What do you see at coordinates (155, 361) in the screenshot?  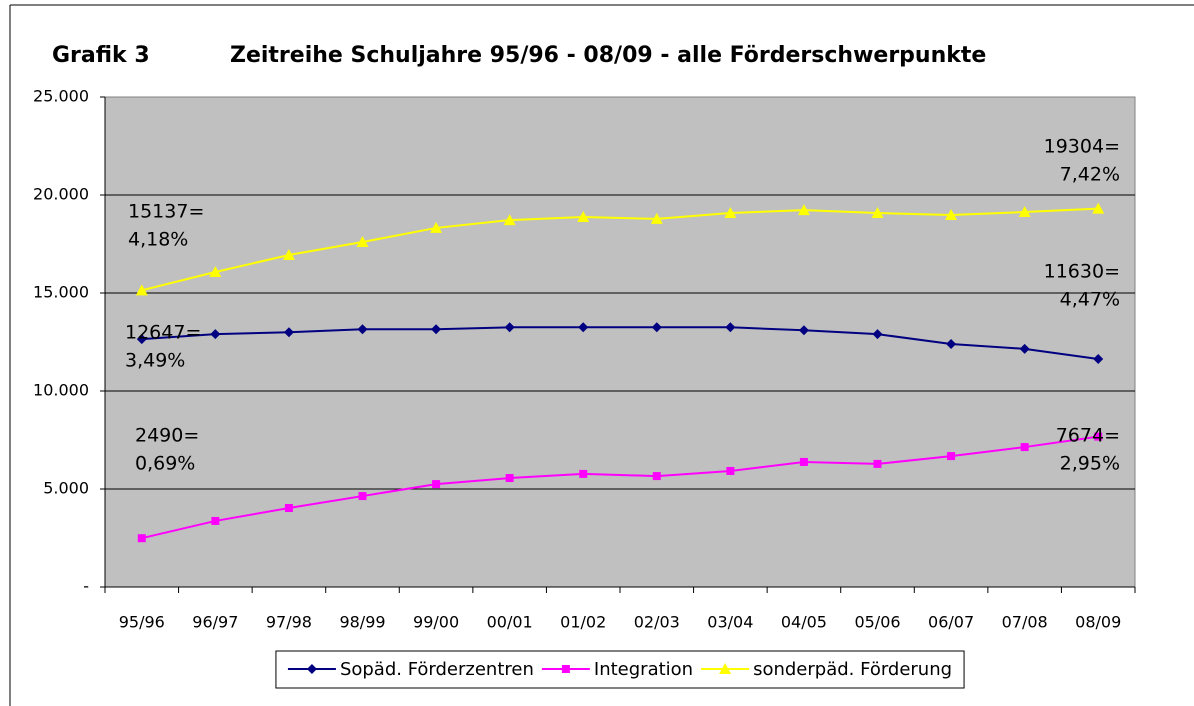 I see `annotation: 3,49%` at bounding box center [155, 361].